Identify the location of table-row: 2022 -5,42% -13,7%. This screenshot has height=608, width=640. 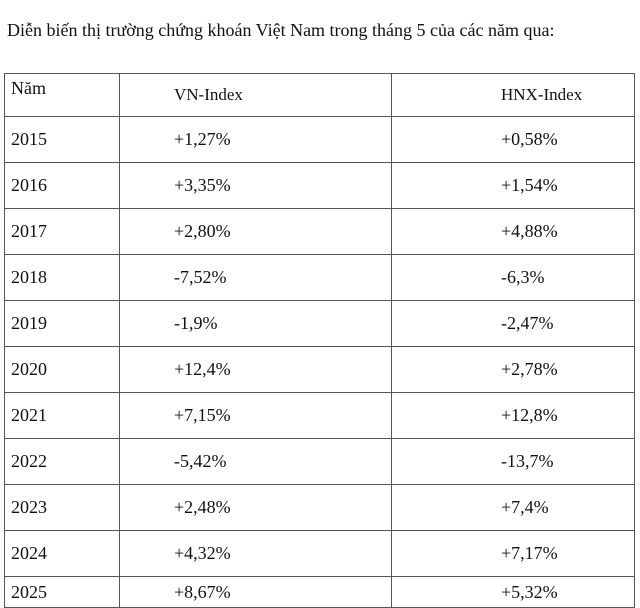
(319, 461).